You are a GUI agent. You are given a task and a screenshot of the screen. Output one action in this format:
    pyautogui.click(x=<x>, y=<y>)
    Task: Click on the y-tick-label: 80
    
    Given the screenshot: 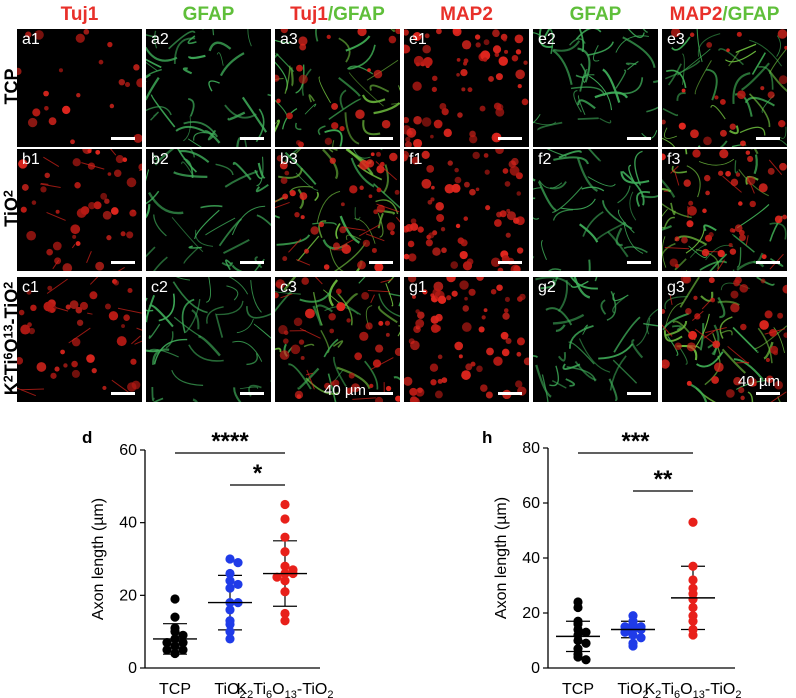 What is the action you would take?
    pyautogui.click(x=531, y=448)
    